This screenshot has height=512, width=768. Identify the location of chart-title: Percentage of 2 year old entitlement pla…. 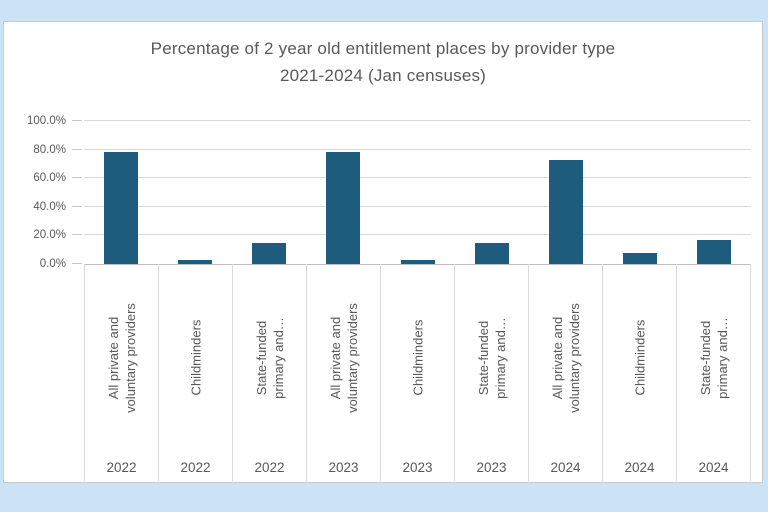
(383, 62).